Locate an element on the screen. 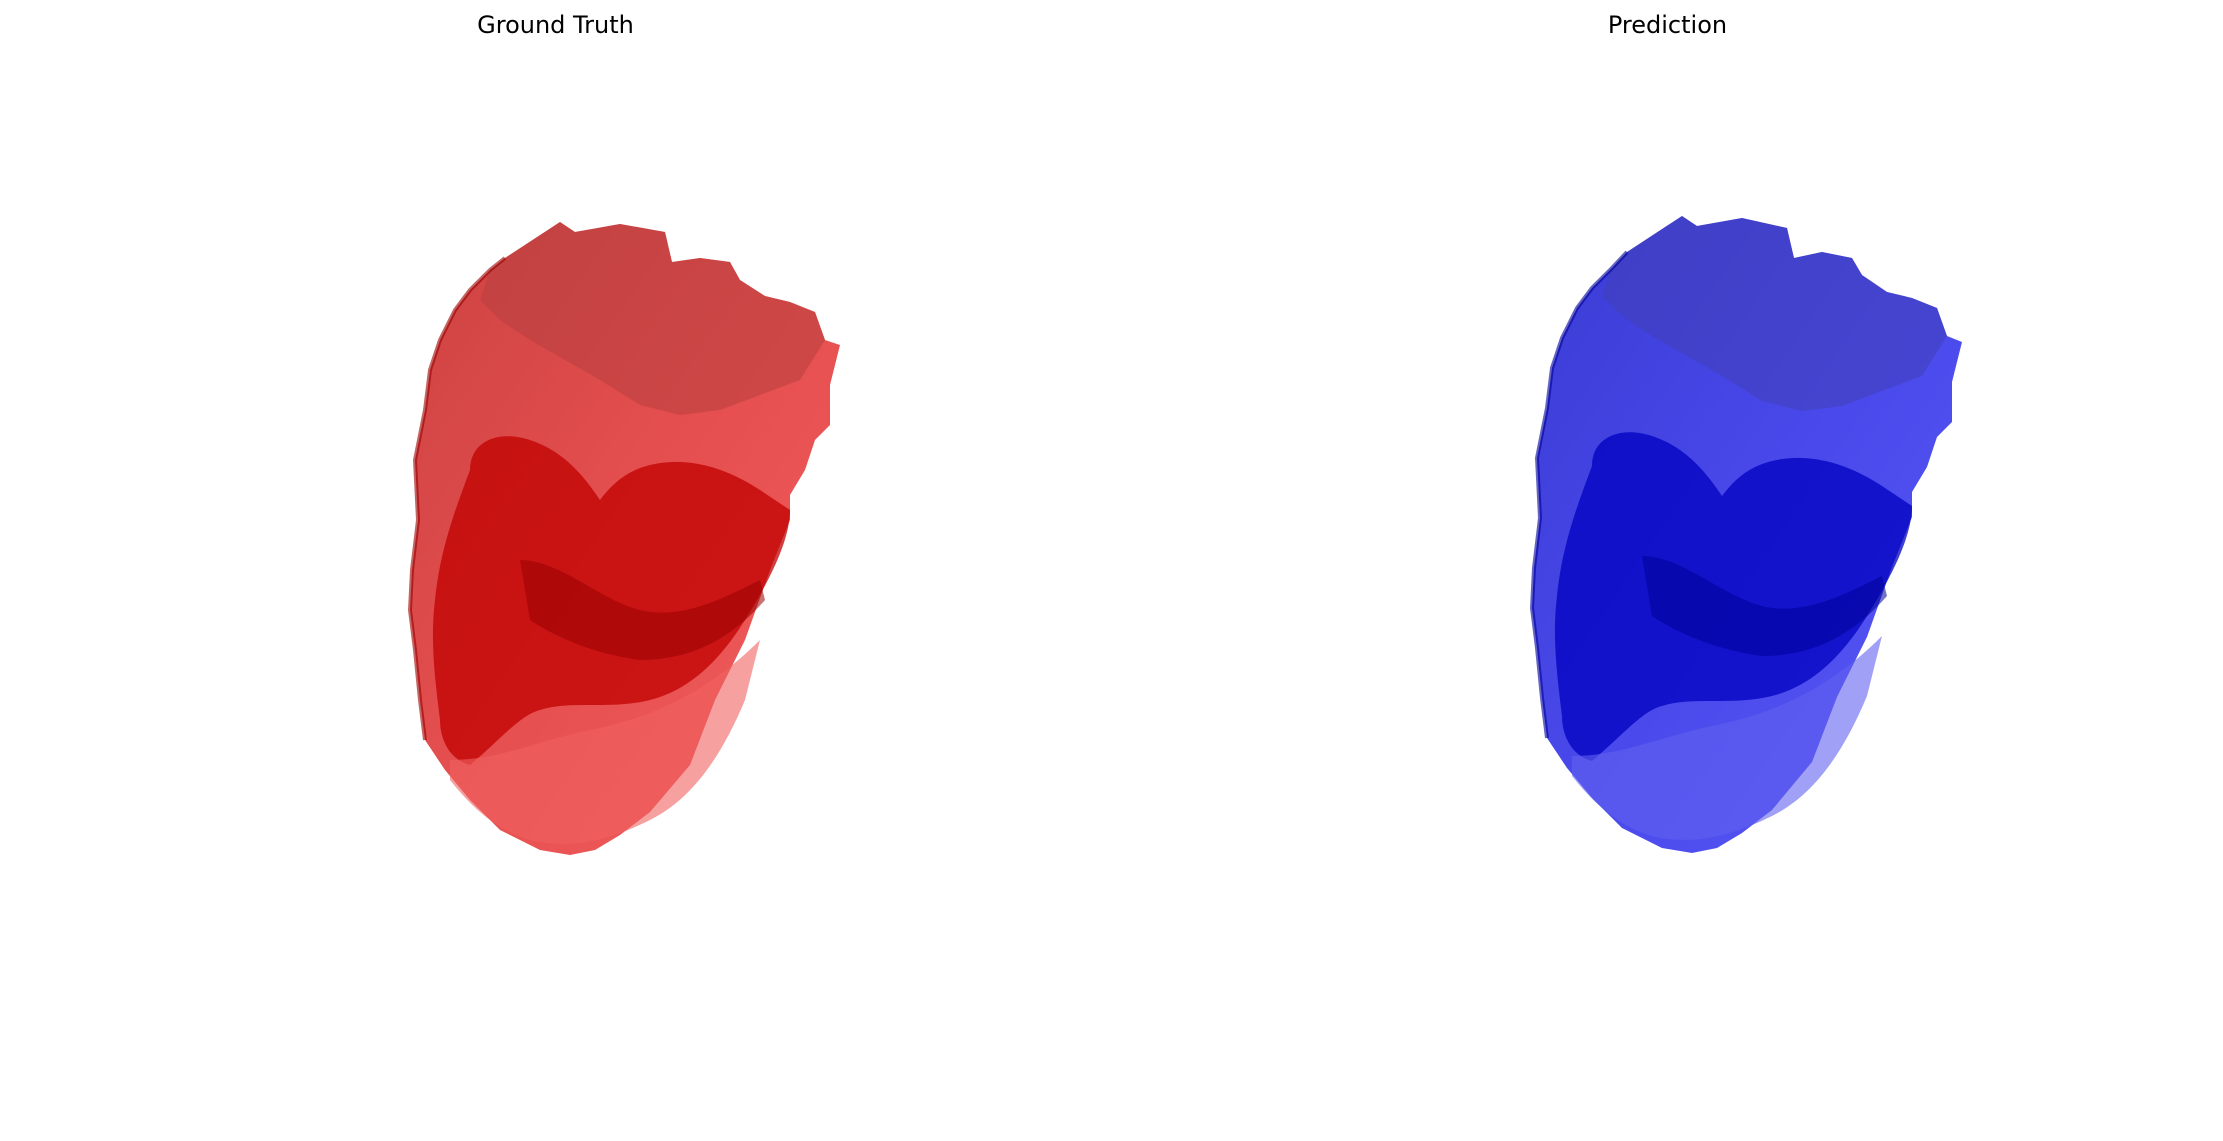 This screenshot has height=1141, width=2223. prediction-lower-band is located at coordinates (1727, 738).